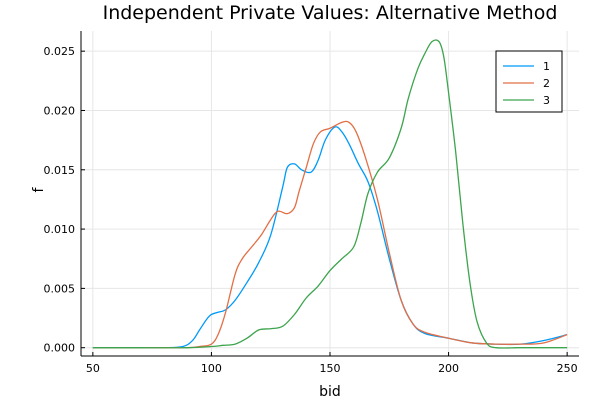  Describe the element at coordinates (448, 368) in the screenshot. I see `x-tick-label: 200` at that location.